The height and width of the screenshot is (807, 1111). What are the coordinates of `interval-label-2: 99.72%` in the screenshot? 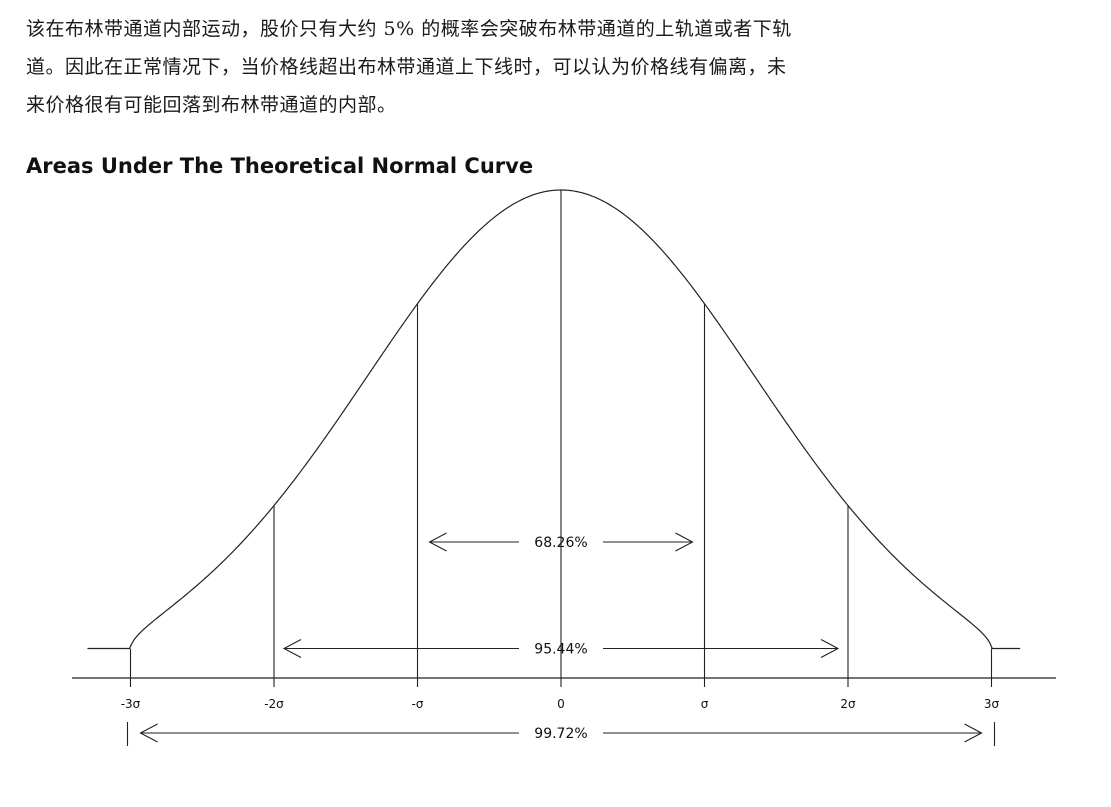 It's located at (560, 734).